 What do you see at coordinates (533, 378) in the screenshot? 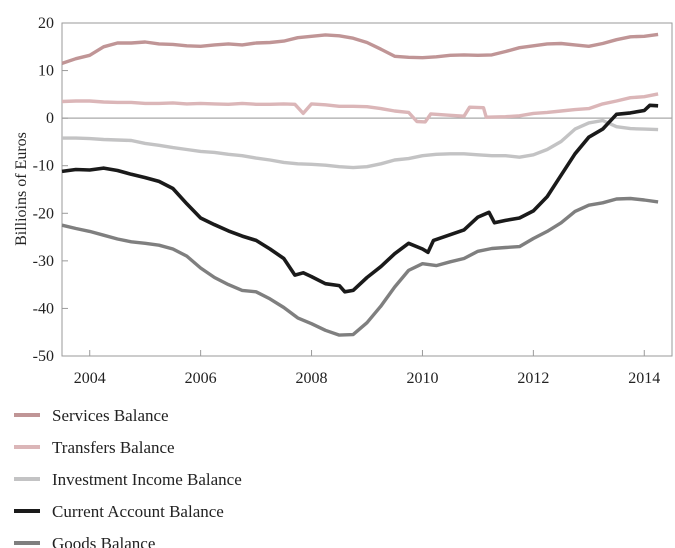
I see `x-tick-label: 2012` at bounding box center [533, 378].